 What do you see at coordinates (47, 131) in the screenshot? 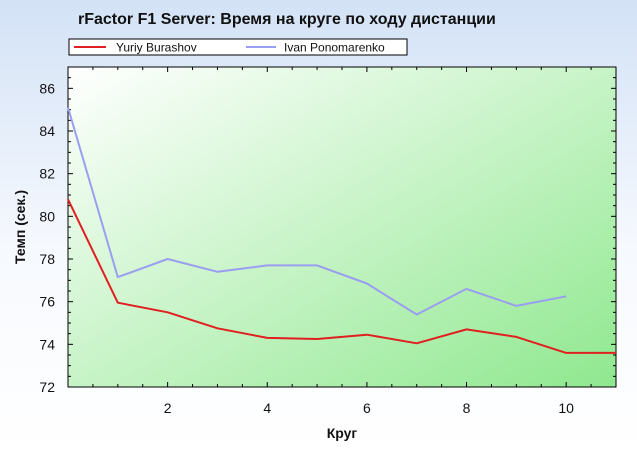
I see `y-tick-label: 84` at bounding box center [47, 131].